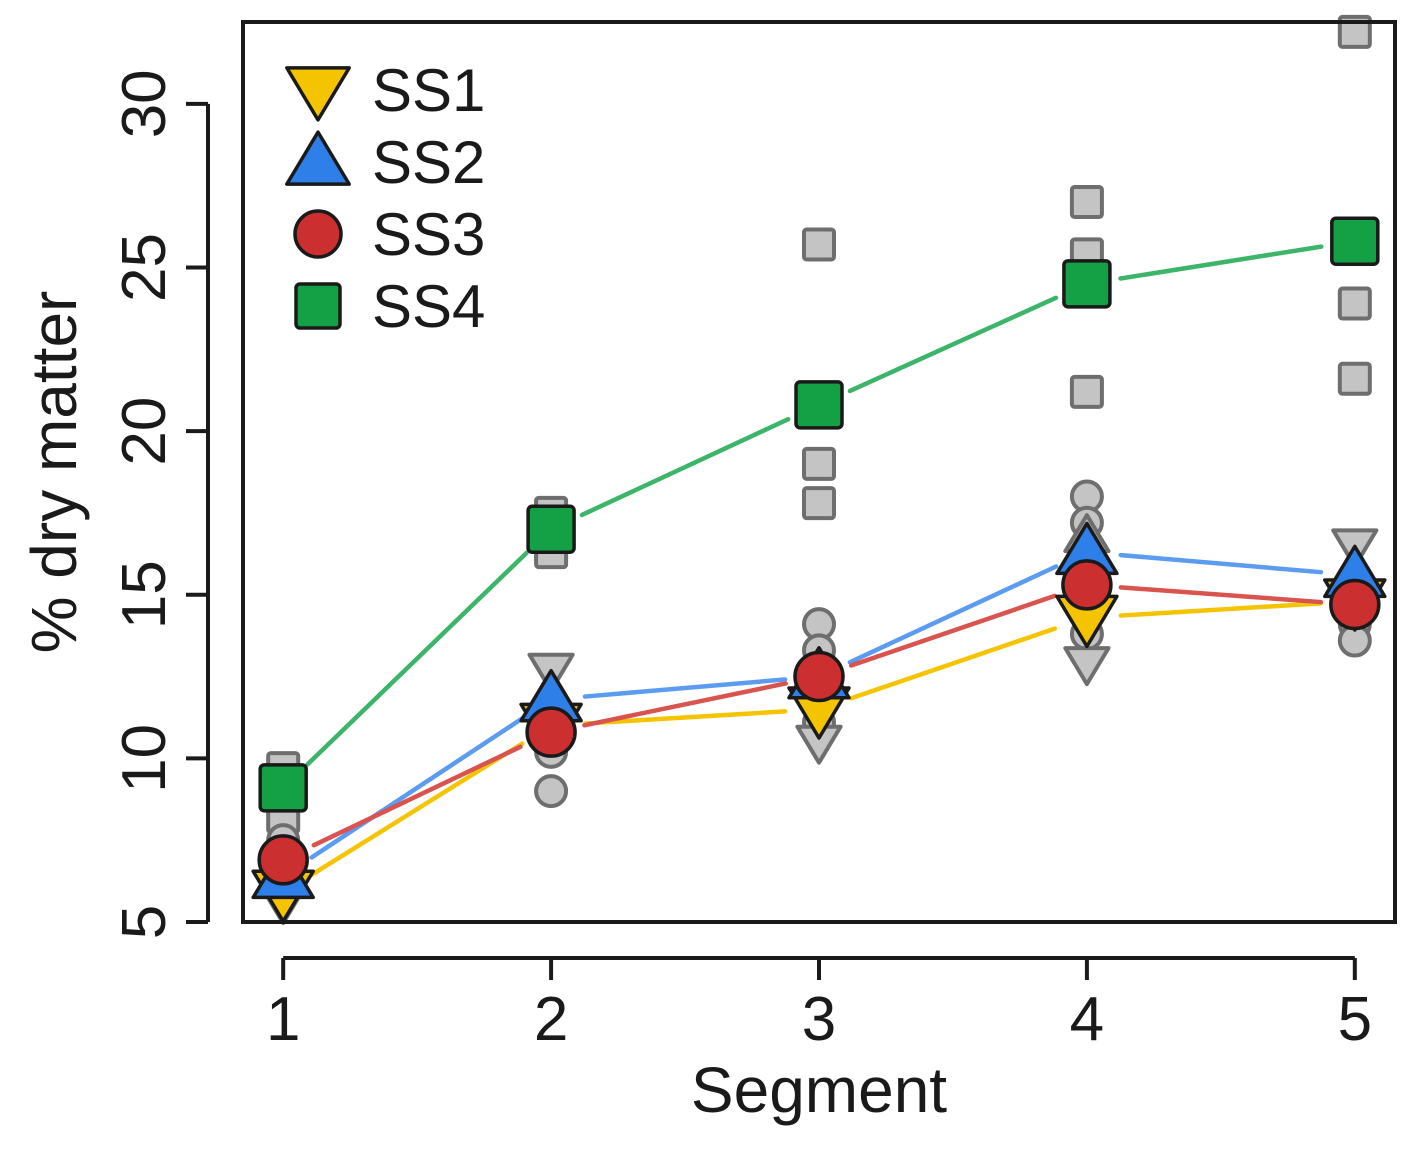  What do you see at coordinates (144, 758) in the screenshot?
I see `y-tick-label: 10` at bounding box center [144, 758].